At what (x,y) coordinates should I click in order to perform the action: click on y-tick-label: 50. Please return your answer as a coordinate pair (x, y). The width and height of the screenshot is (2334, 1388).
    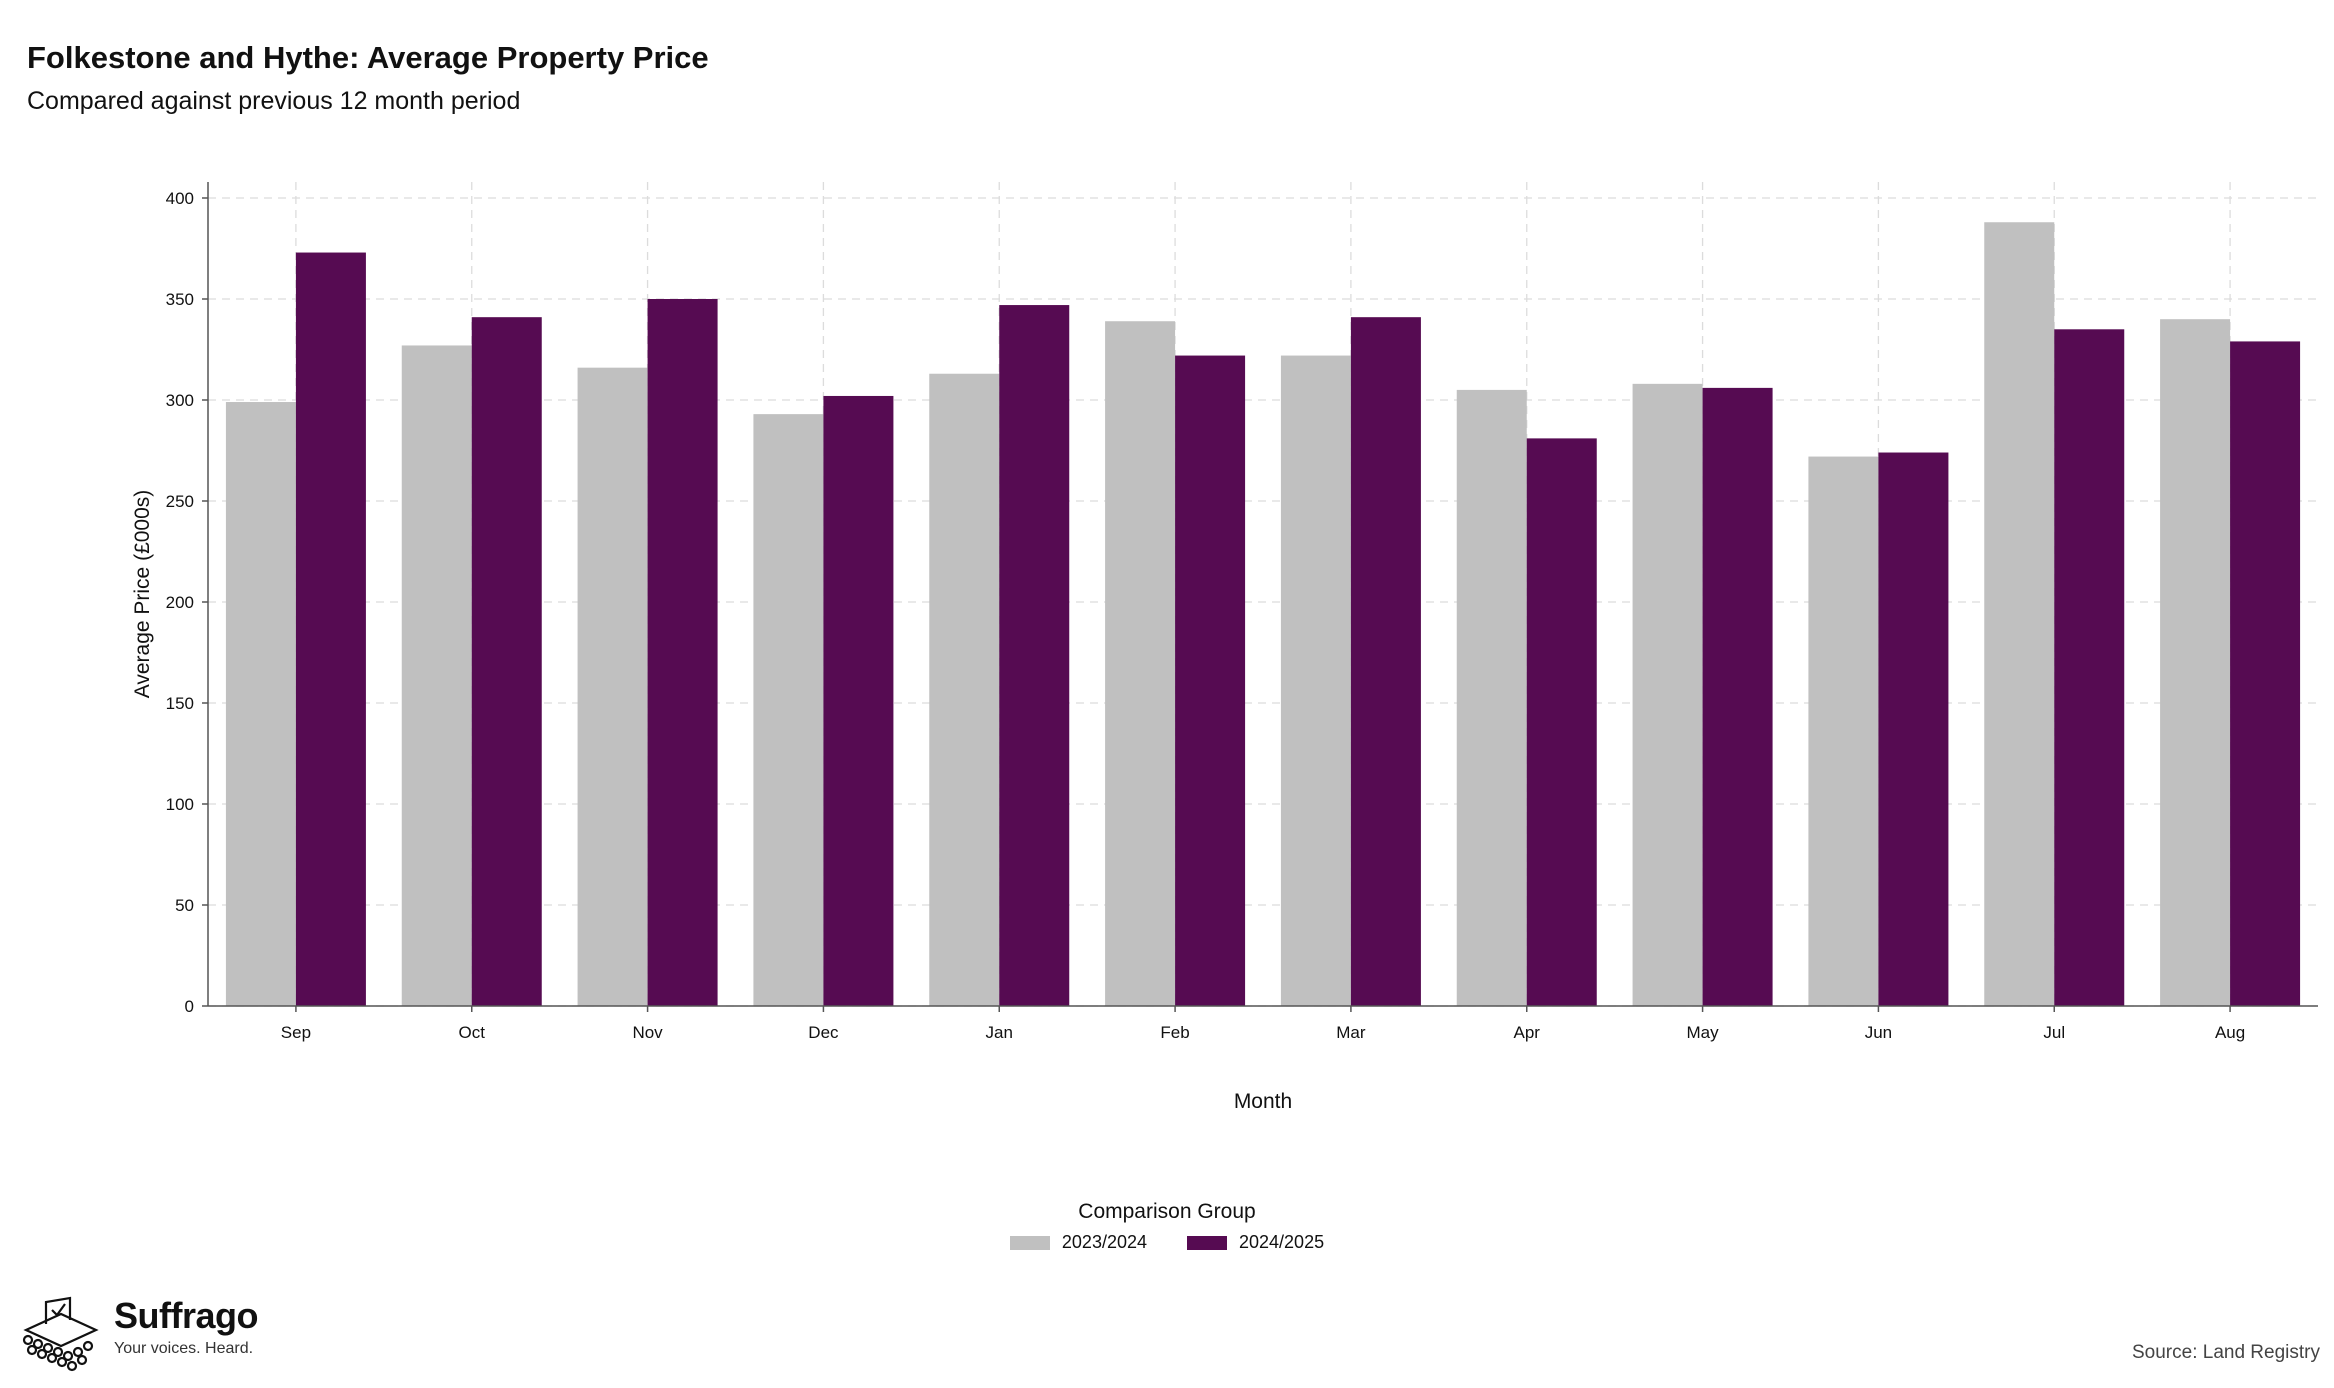
    Looking at the image, I should click on (184, 905).